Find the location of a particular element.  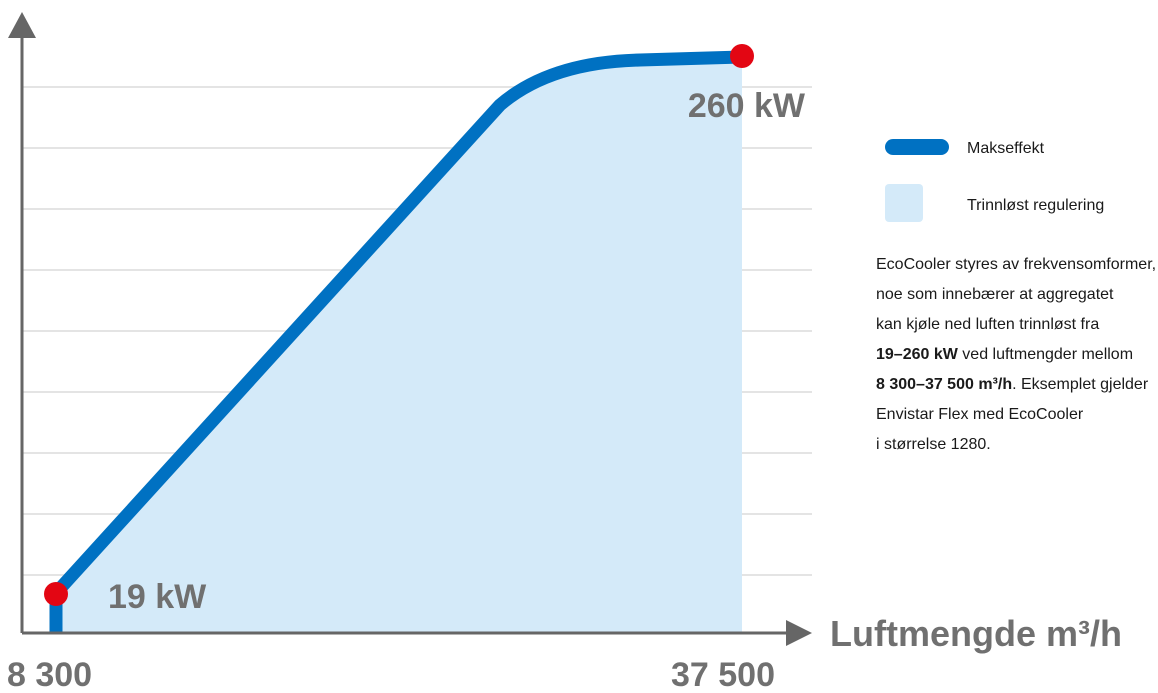

description-fragment: ved luftmengder mellom is located at coordinates (1045, 354).